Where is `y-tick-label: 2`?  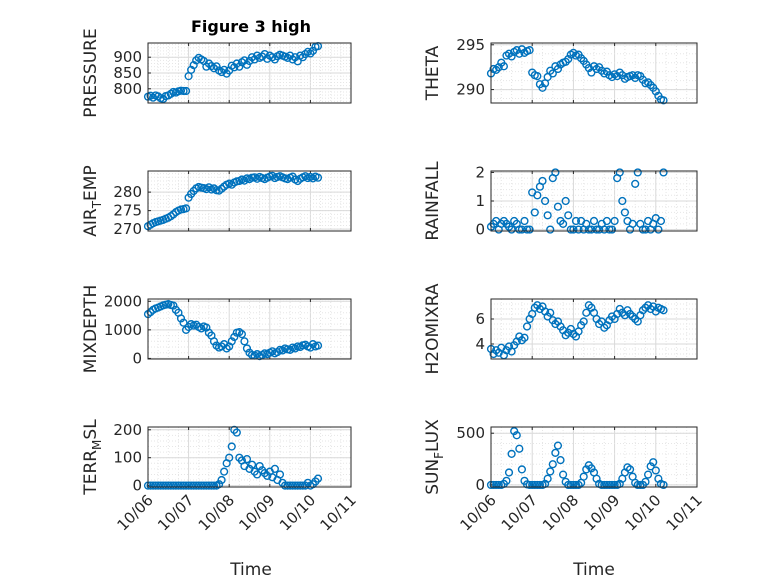 y-tick-label: 2 is located at coordinates (480, 172).